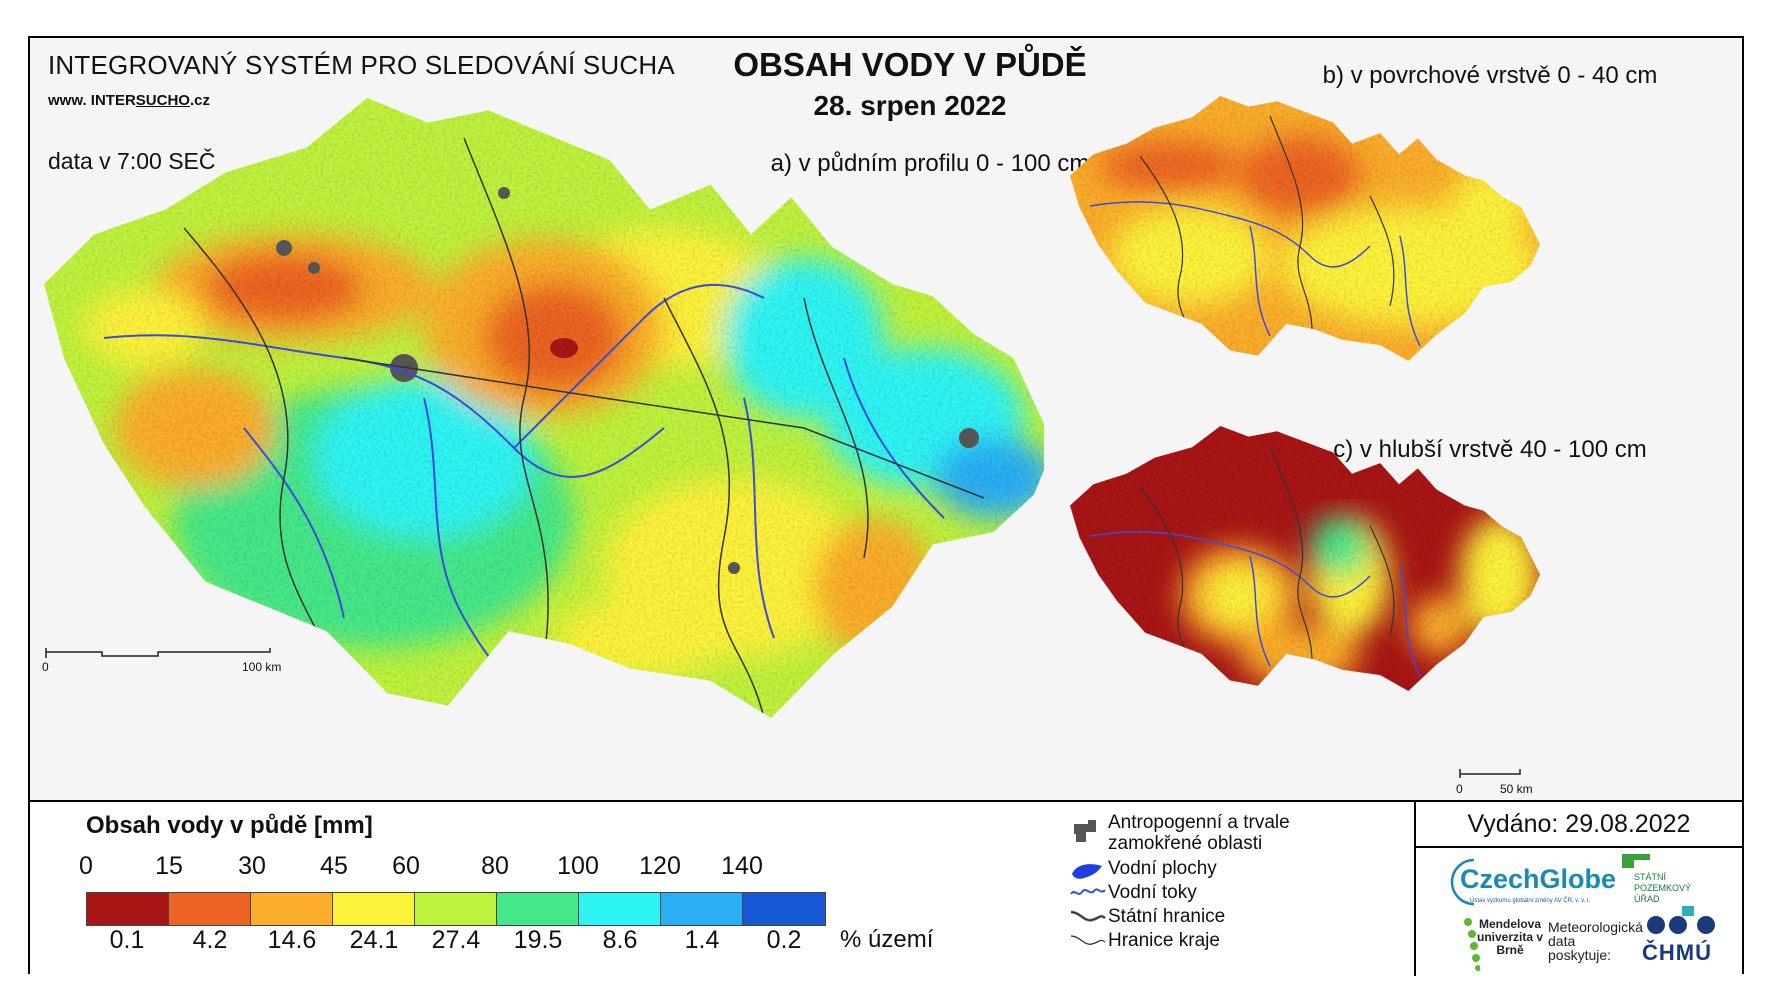 The width and height of the screenshot is (1772, 1003). Describe the element at coordinates (1164, 940) in the screenshot. I see `region-border-label: Hranice kraje` at that location.